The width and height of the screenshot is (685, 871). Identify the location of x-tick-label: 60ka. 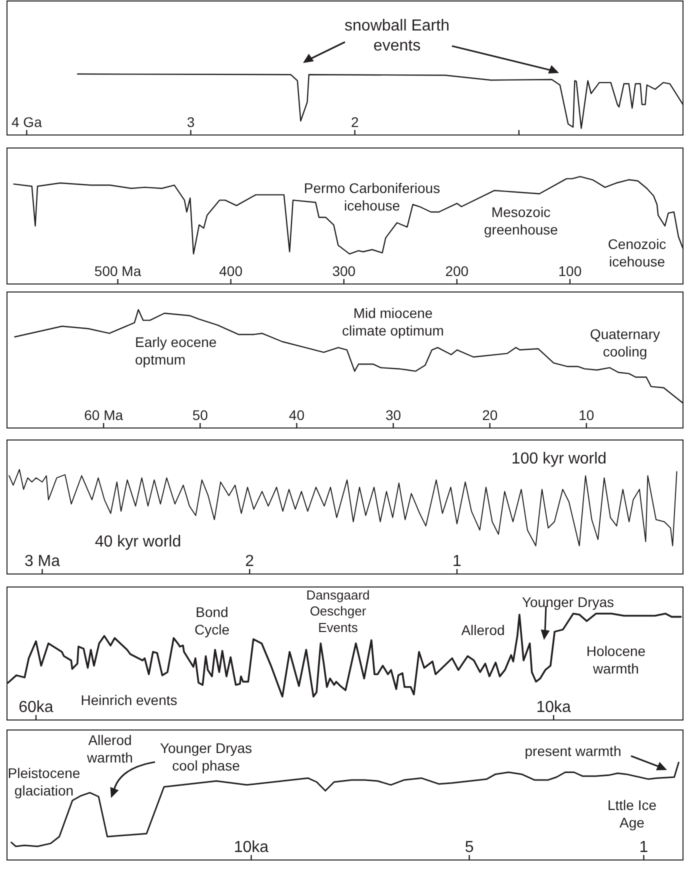
(36, 707).